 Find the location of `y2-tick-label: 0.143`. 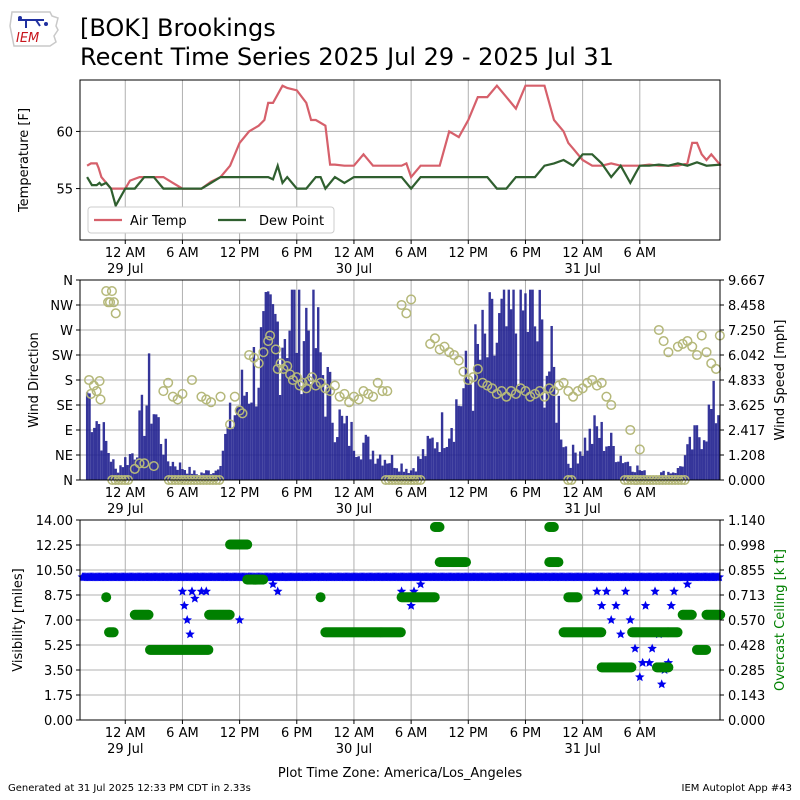

y2-tick-label: 0.143 is located at coordinates (746, 696).